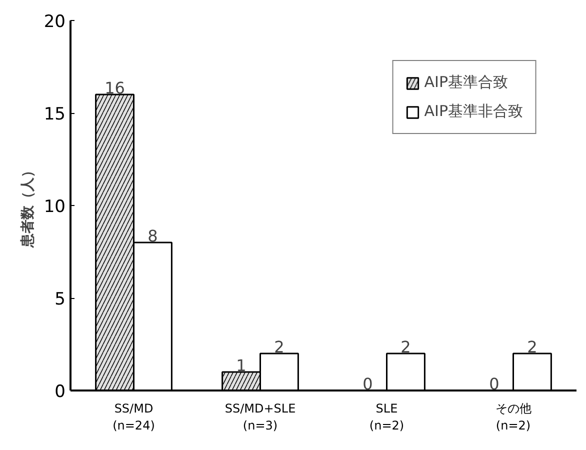 Image resolution: width=586 pixels, height=450 pixels. Describe the element at coordinates (386, 417) in the screenshot. I see `x-tick-label: SLE (n=2)` at that location.